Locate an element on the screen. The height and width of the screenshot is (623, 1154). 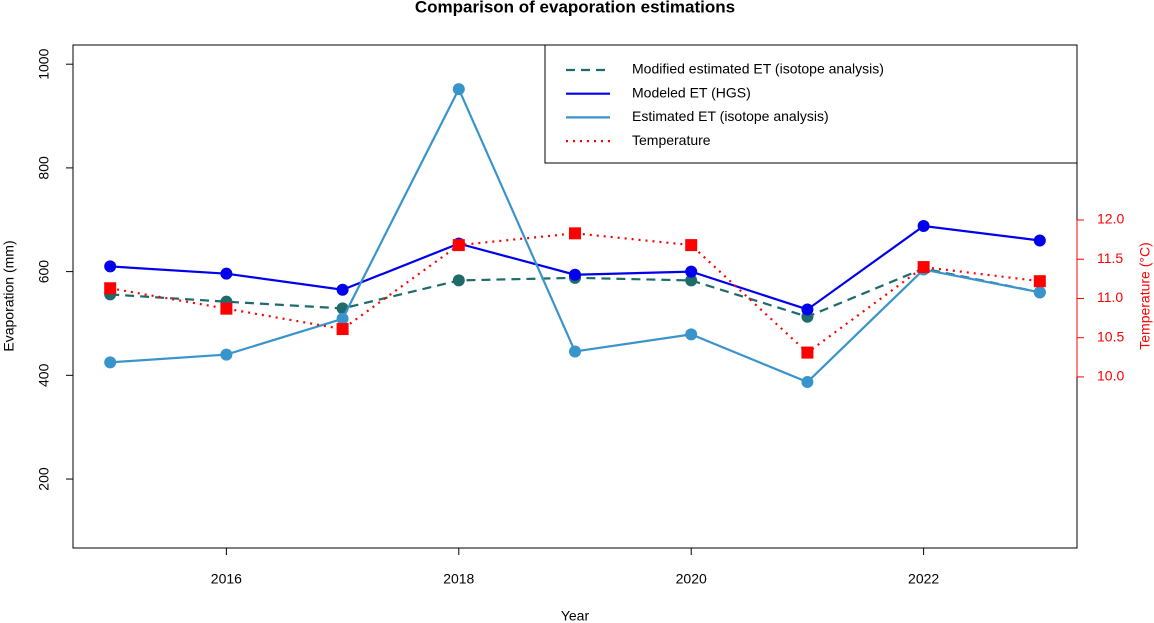
legend-label: Modified estimated ET (isotope analysis) is located at coordinates (758, 69).